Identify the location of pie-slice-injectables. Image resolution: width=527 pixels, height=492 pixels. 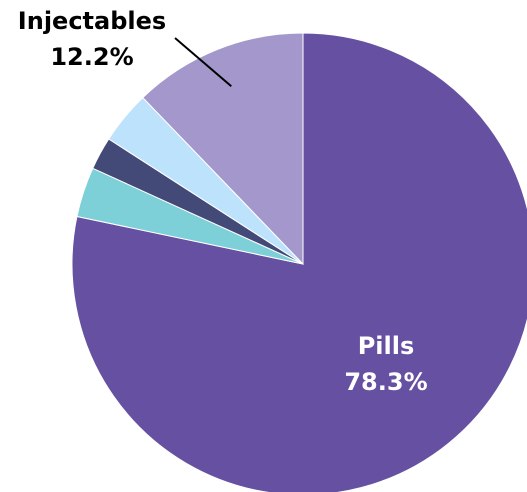
(223, 149).